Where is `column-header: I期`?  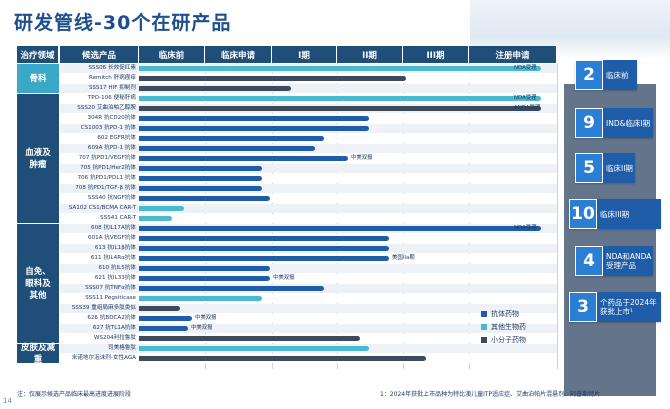
column-header: I期 is located at coordinates (304, 54).